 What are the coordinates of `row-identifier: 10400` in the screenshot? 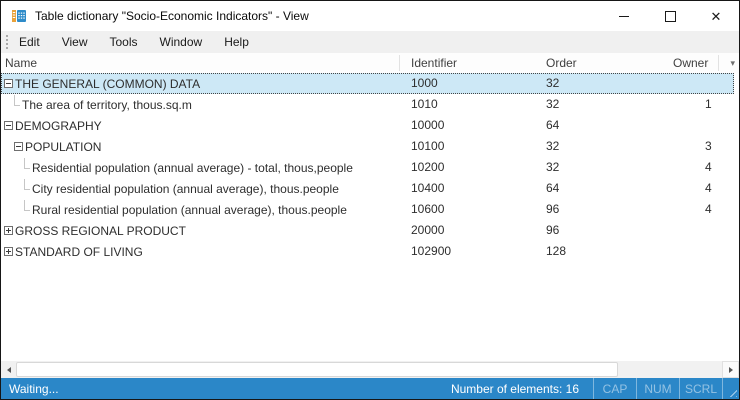 It's located at (428, 188).